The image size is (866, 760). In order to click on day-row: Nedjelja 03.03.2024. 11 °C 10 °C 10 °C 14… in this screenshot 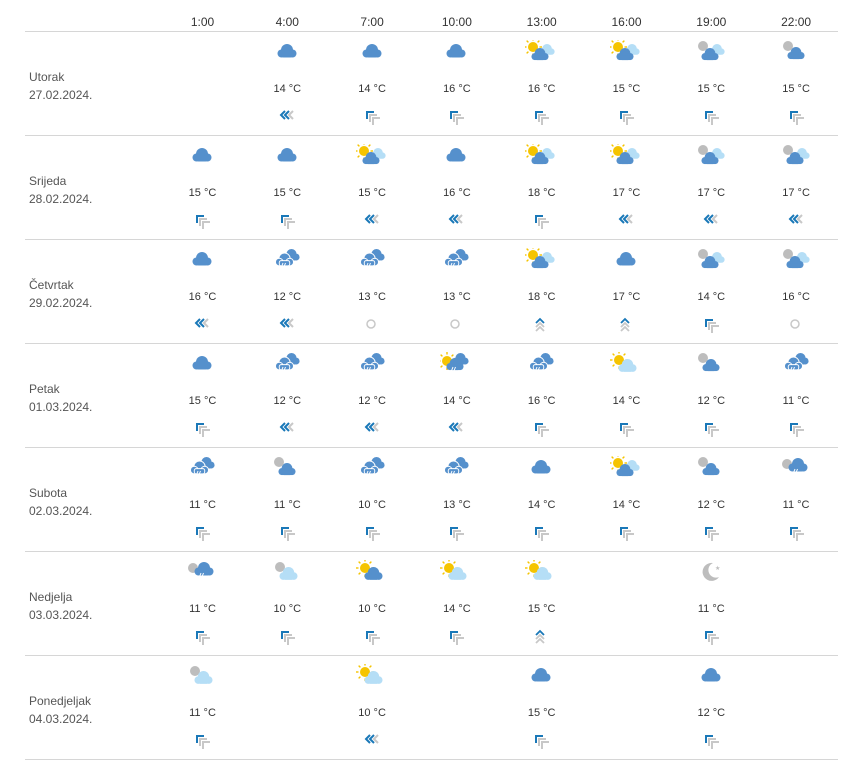, I will do `click(431, 604)`.